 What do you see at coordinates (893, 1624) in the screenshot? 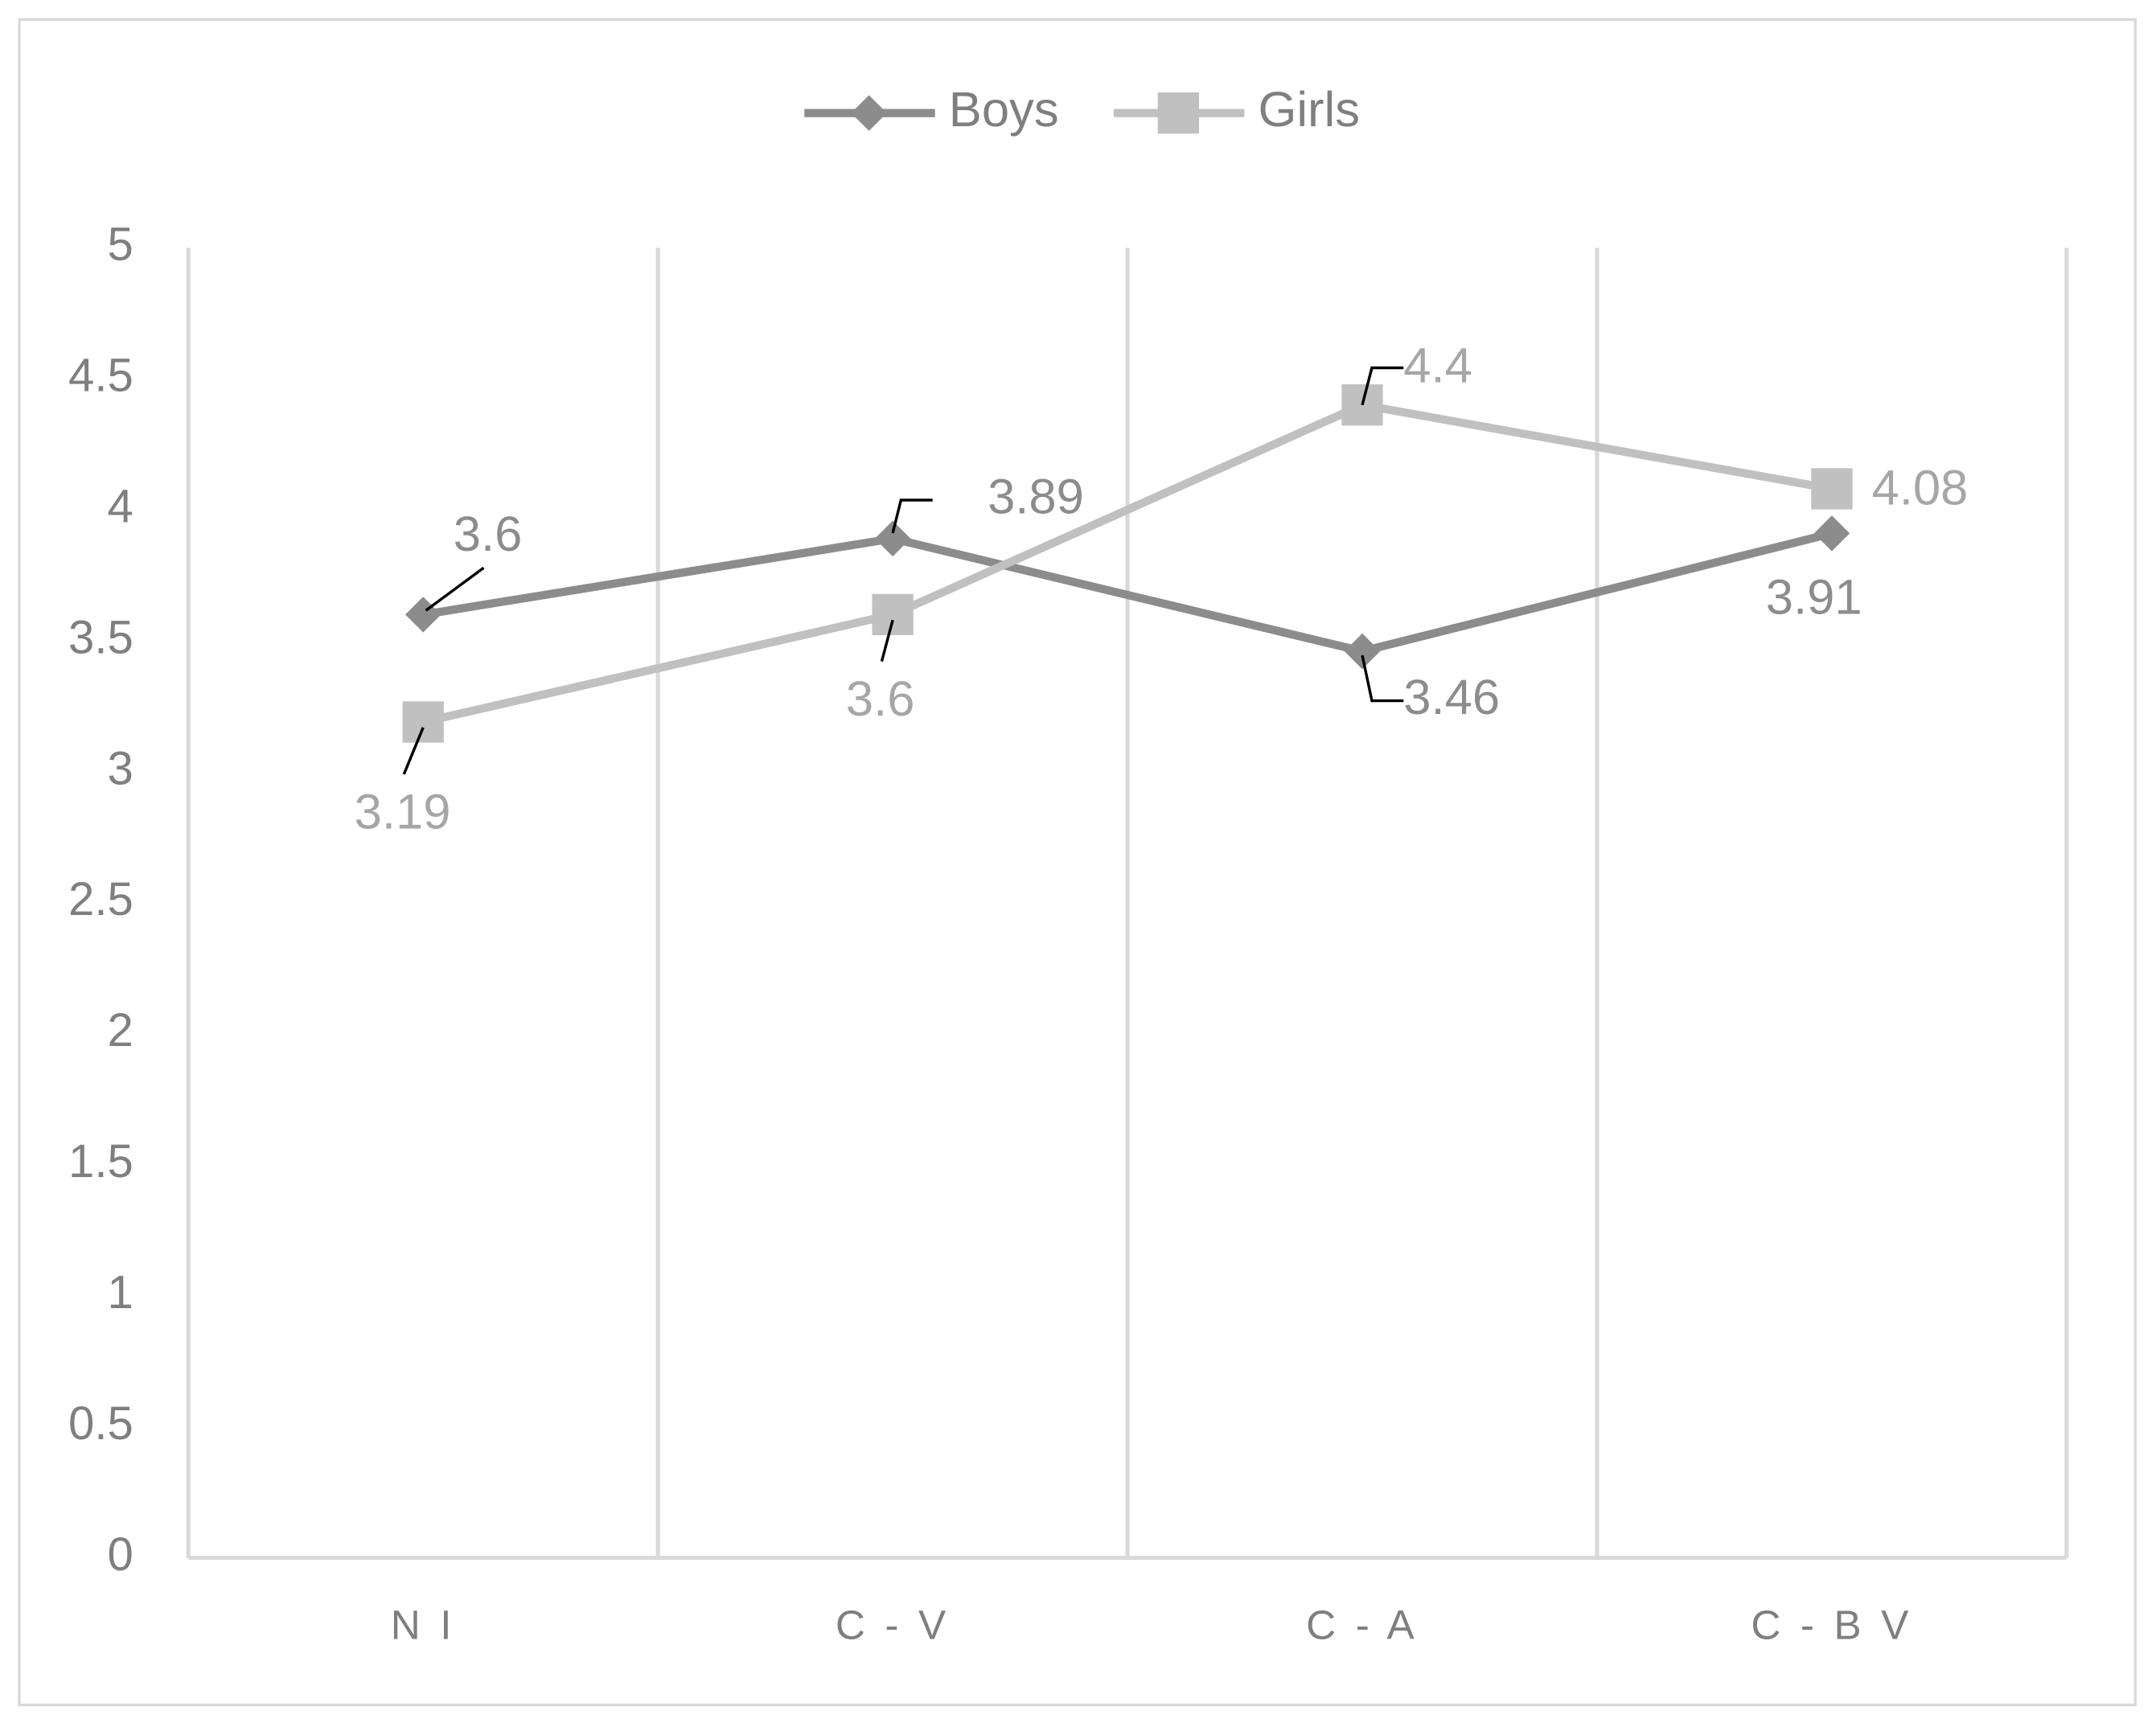
I see `x-tick-label: C - V` at bounding box center [893, 1624].